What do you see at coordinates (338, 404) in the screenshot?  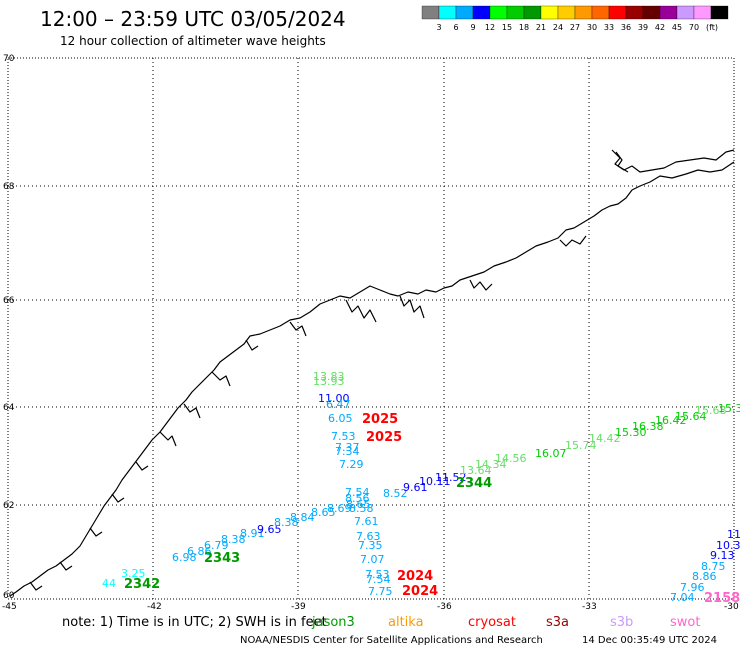 I see `swh-value: 6.47` at bounding box center [338, 404].